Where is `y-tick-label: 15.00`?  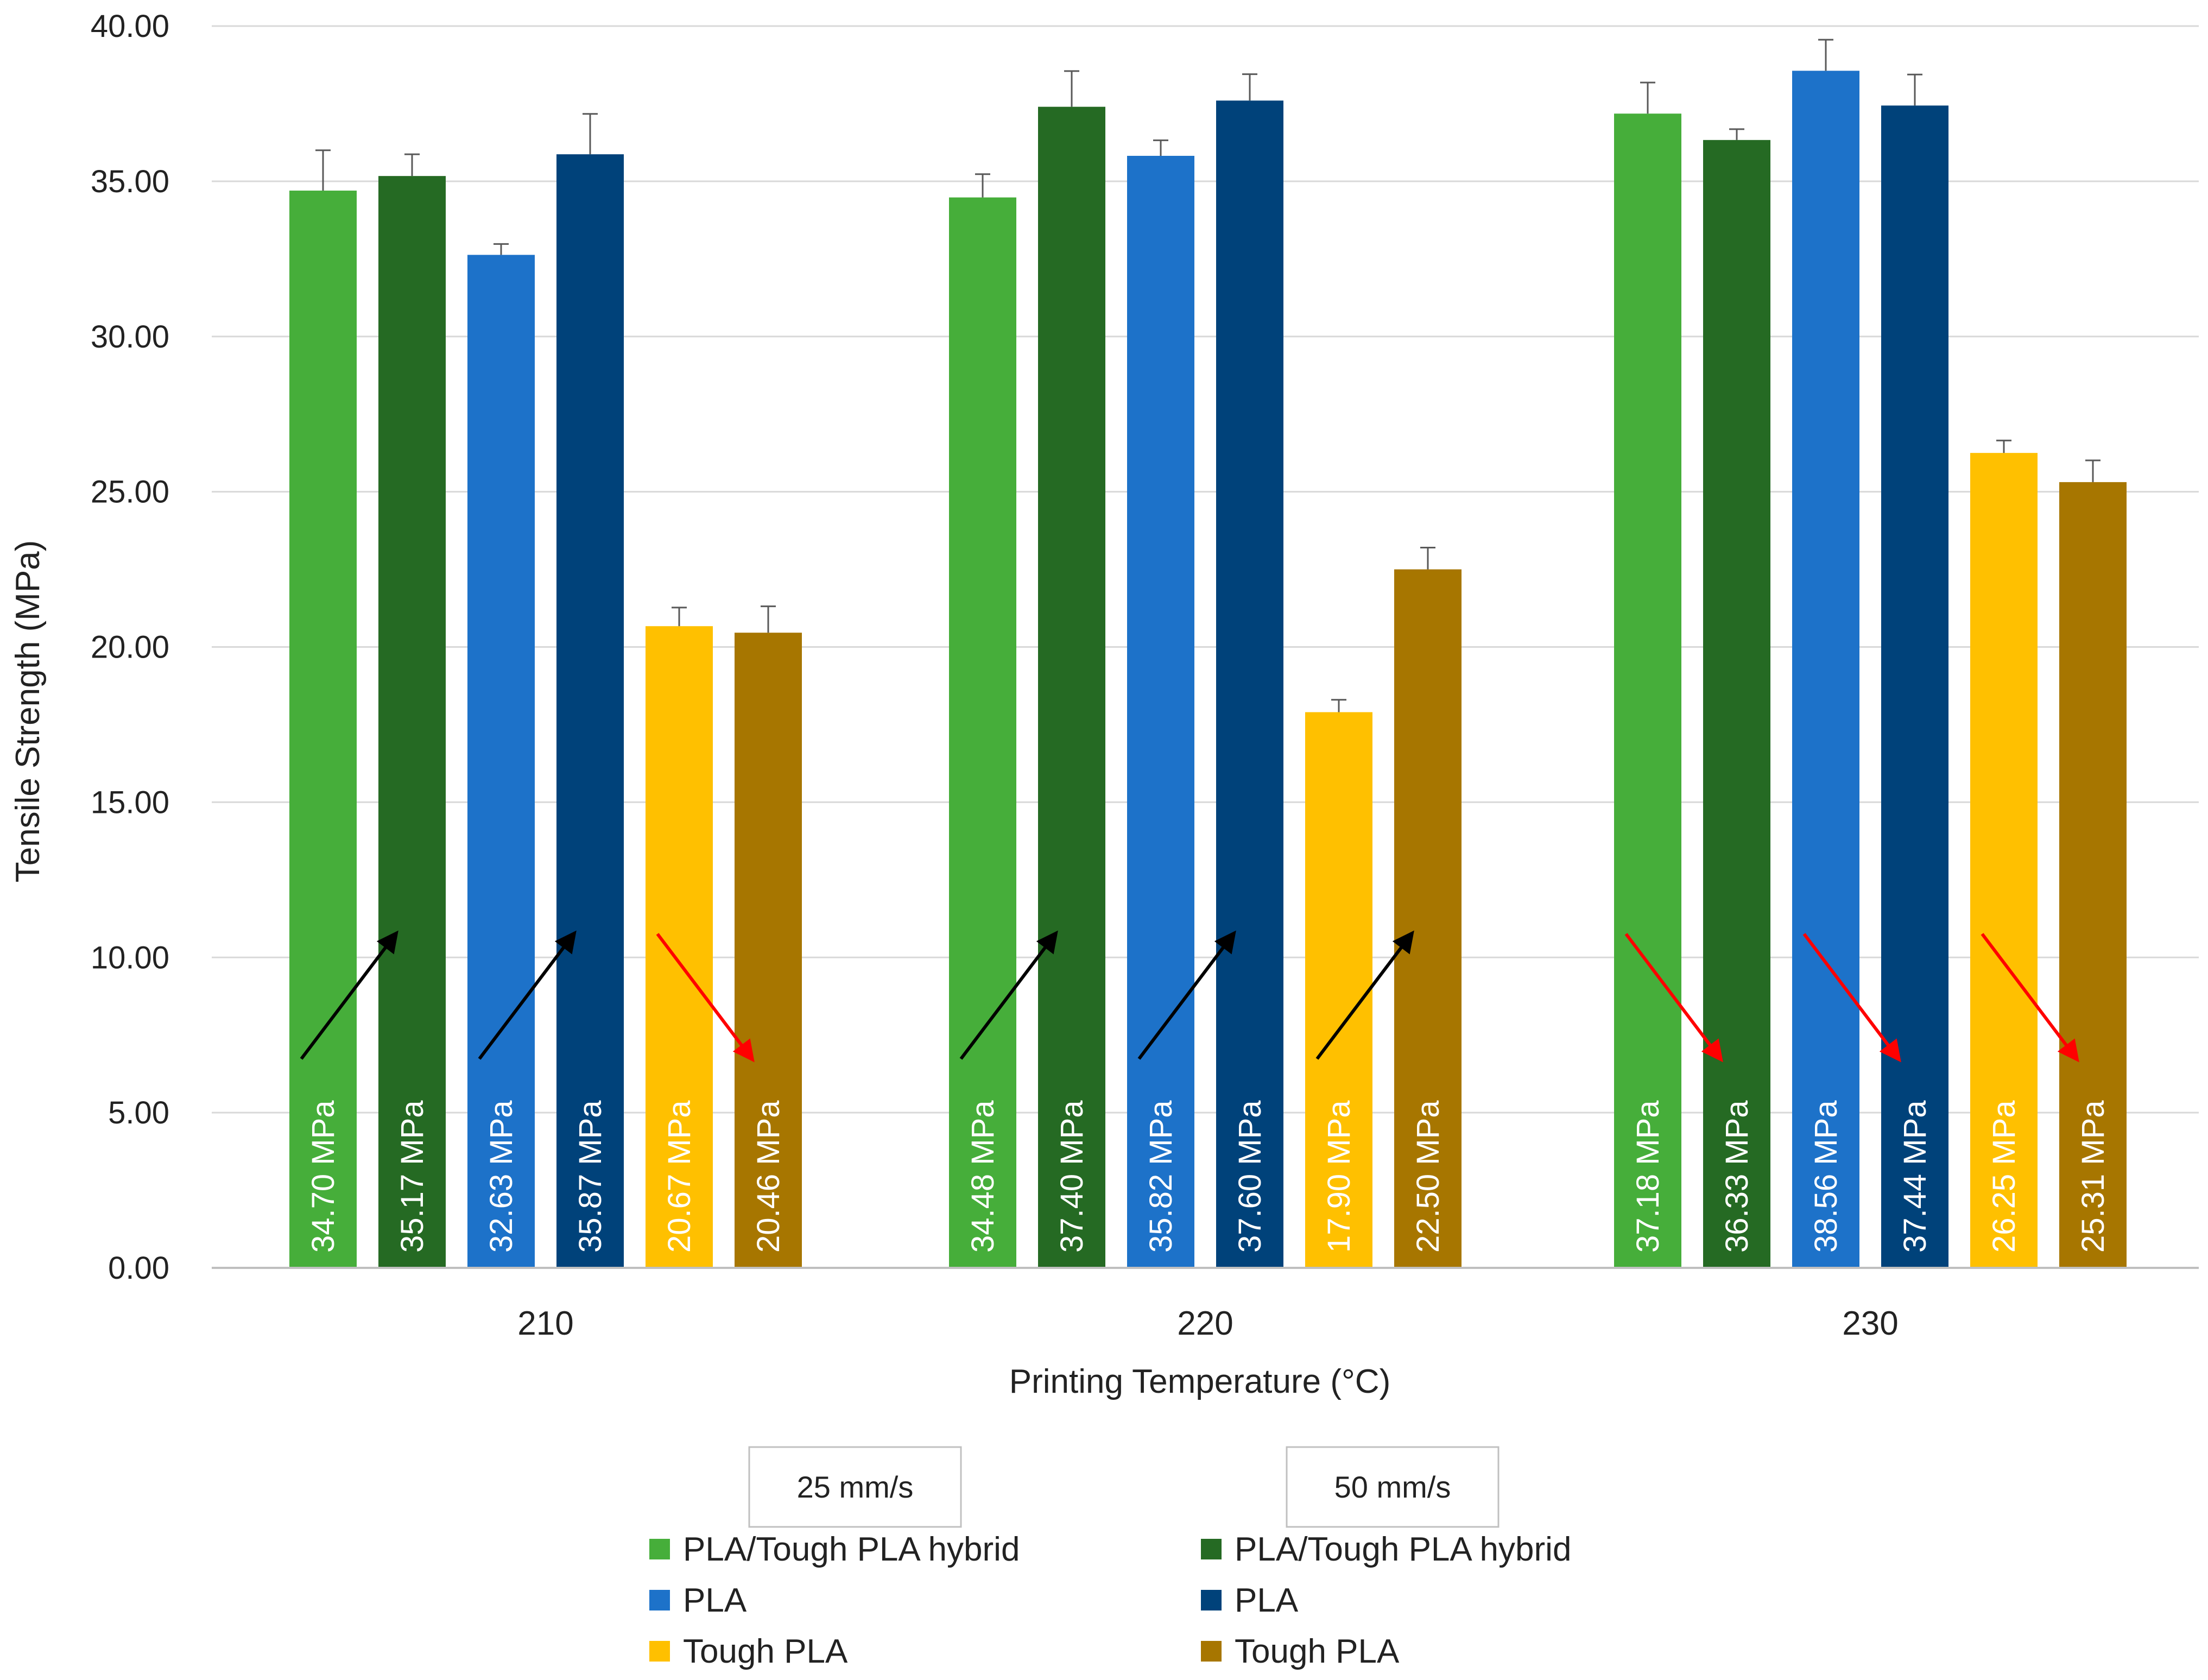
y-tick-label: 15.00 is located at coordinates (130, 802).